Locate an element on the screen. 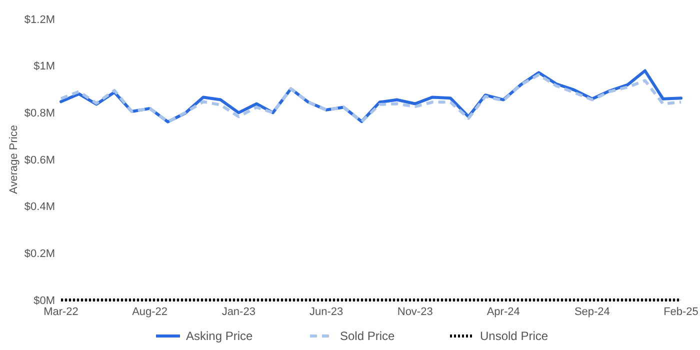 This screenshot has width=700, height=350. legend-label: Asking Price is located at coordinates (220, 336).